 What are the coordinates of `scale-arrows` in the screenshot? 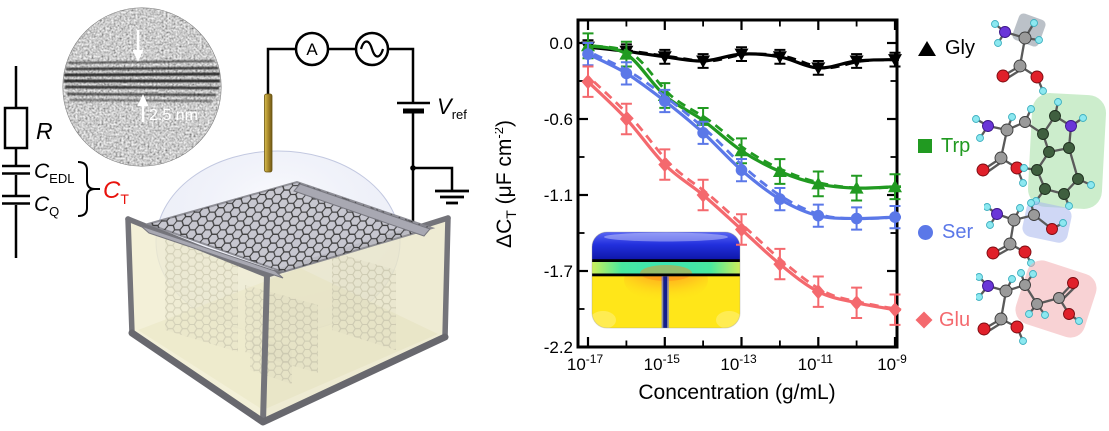 It's located at (140, 76).